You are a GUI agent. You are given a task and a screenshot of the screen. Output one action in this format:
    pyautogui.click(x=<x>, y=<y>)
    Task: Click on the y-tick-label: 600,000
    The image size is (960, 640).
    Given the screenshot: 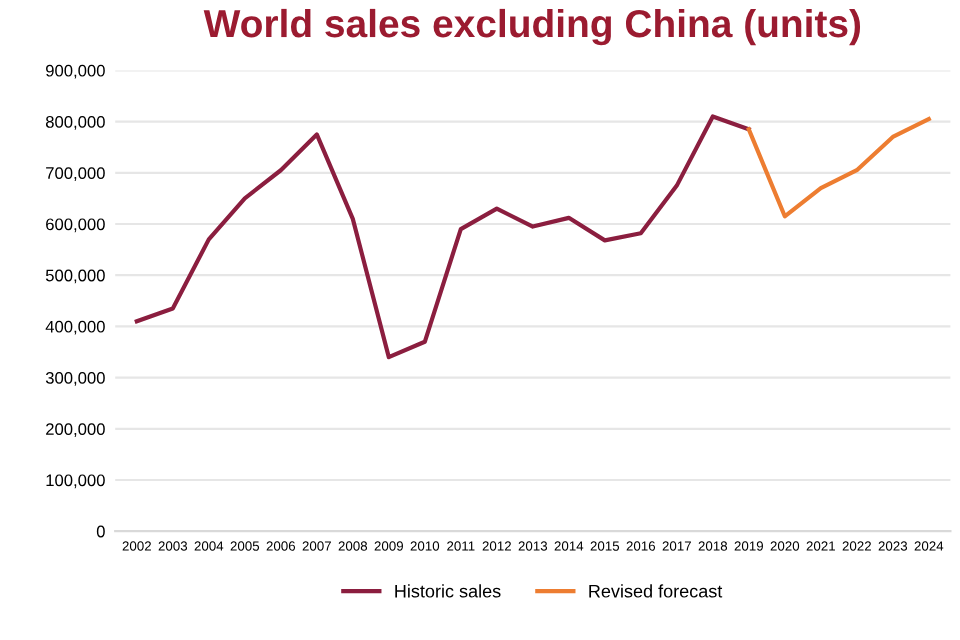 What is the action you would take?
    pyautogui.click(x=75, y=225)
    